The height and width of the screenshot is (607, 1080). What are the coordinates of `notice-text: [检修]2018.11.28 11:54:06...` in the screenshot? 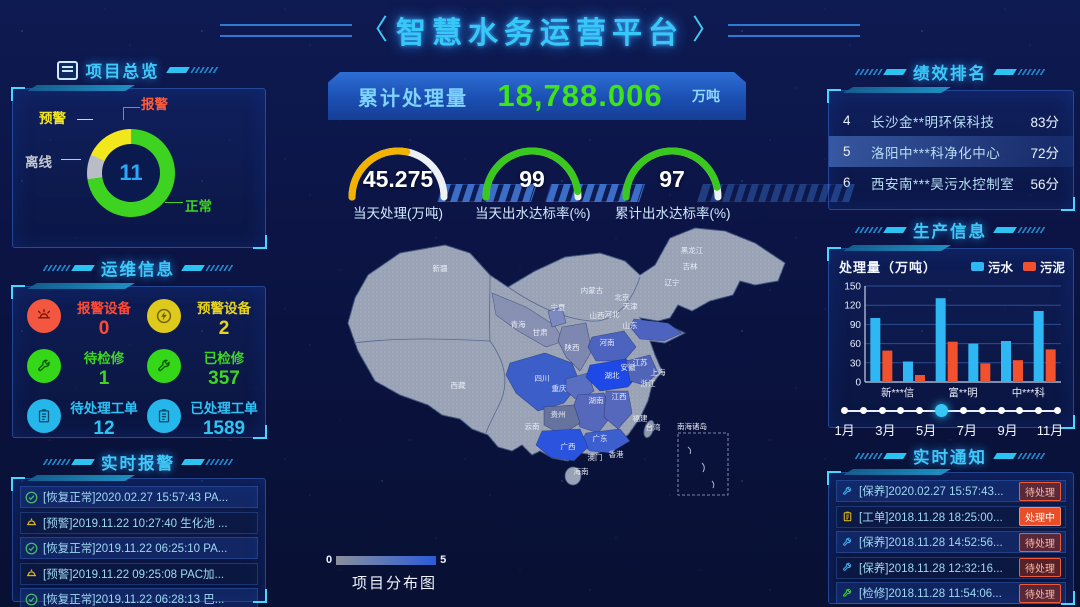 It's located at (930, 594).